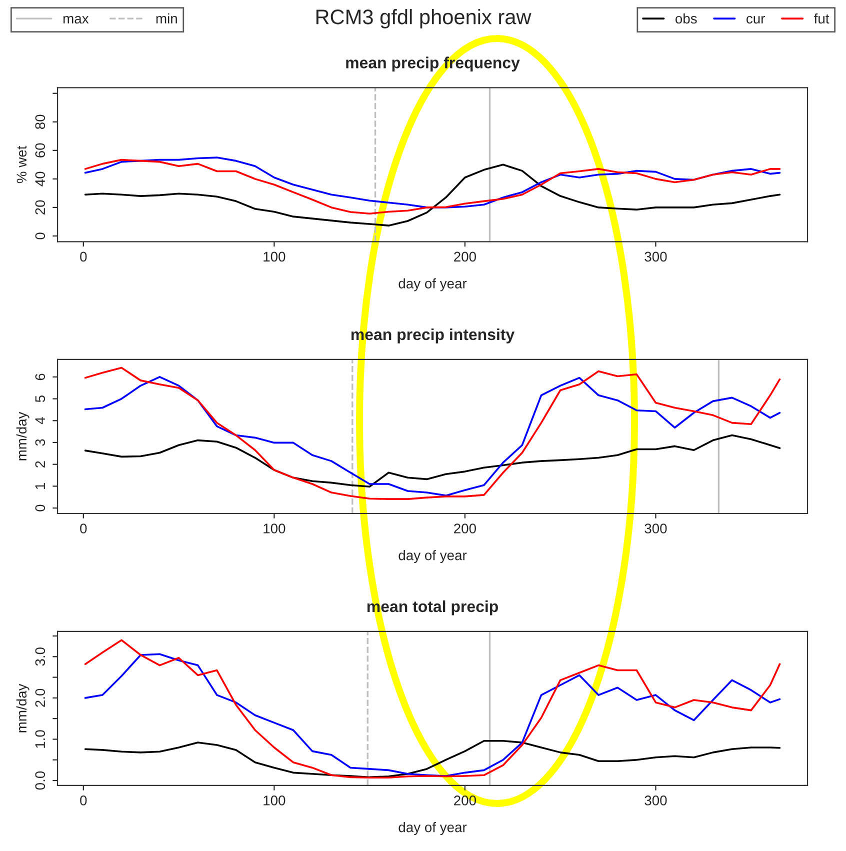  What do you see at coordinates (40, 780) in the screenshot?
I see `y-tick-label: 0.0` at bounding box center [40, 780].